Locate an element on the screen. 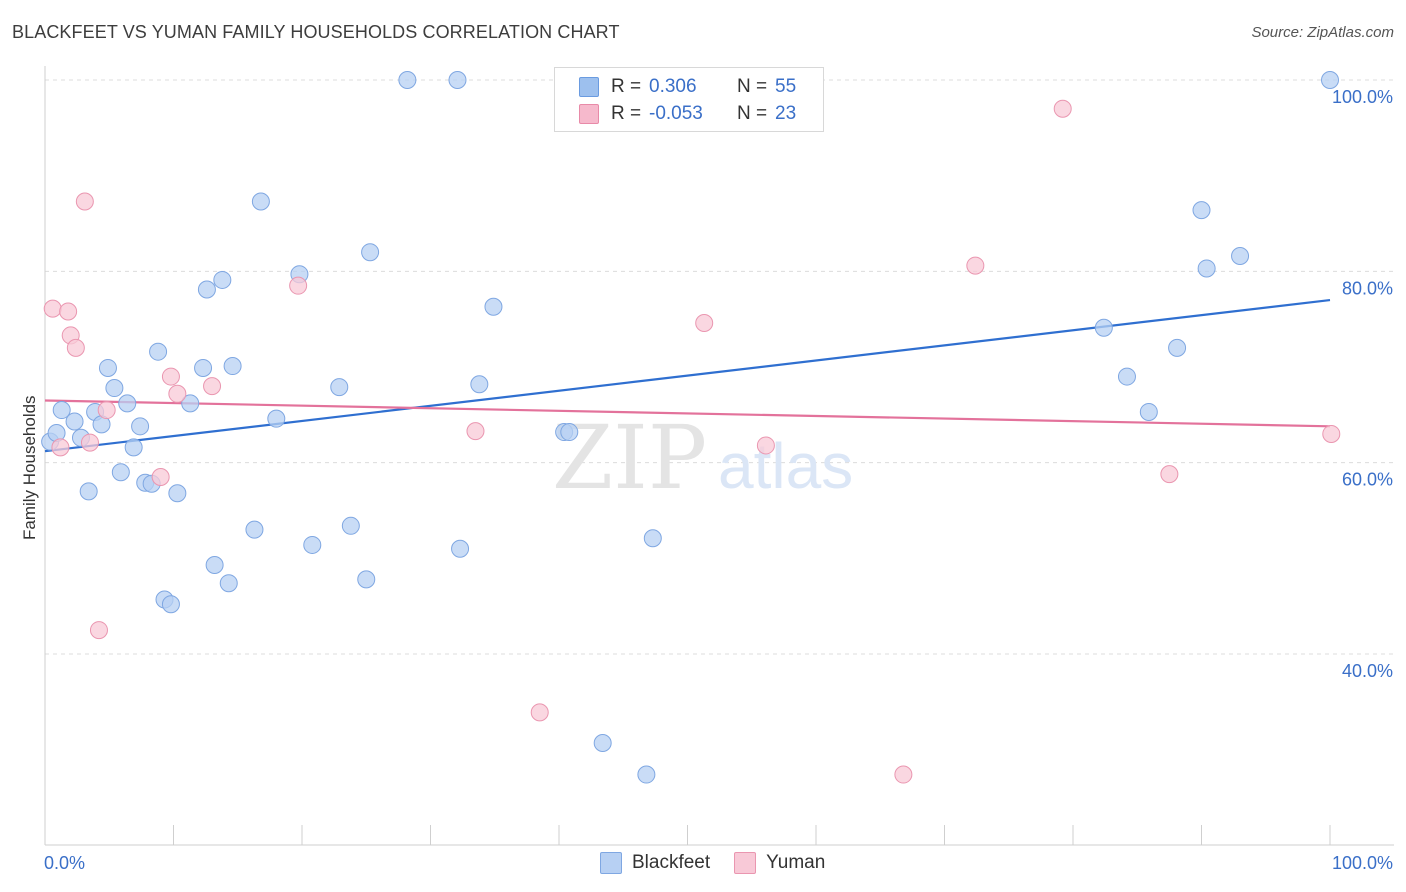  legend-r-value: 0.306 is located at coordinates (673, 86).